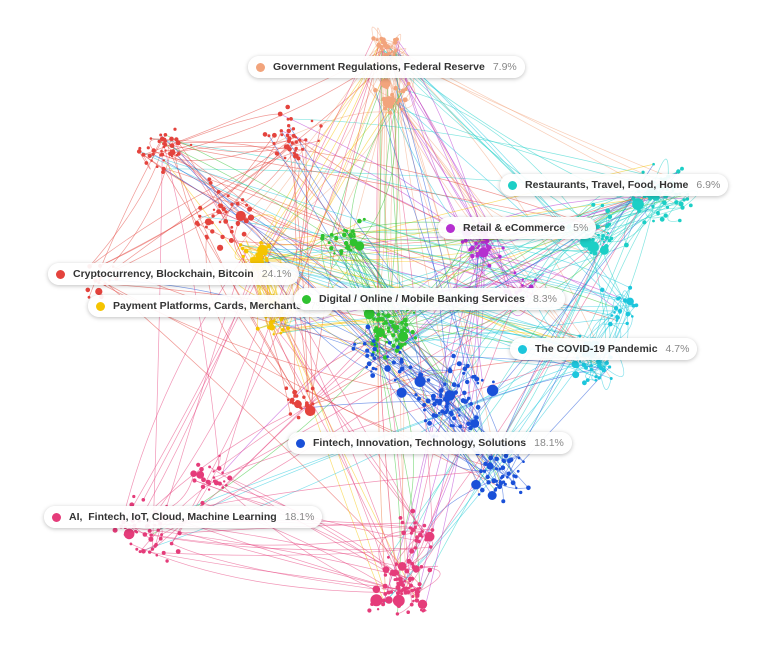 The image size is (784, 655). Describe the element at coordinates (614, 185) in the screenshot. I see `cluster-label: Restaurants, Travel, Food, Home 6.9%` at that location.